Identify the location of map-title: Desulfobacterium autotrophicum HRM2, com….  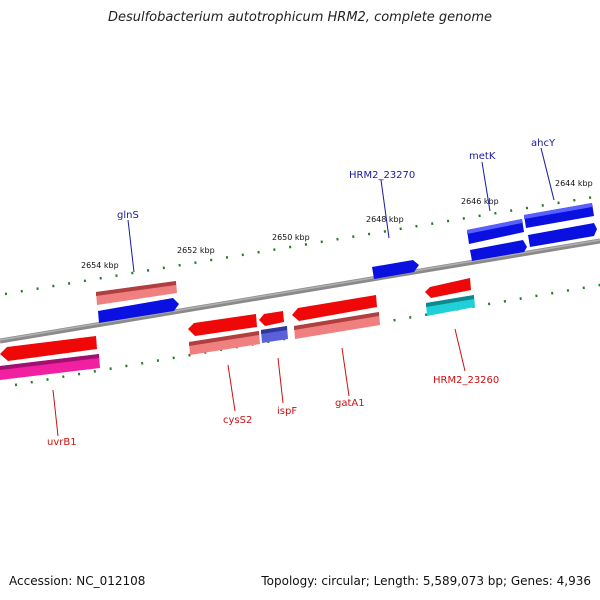
(300, 17).